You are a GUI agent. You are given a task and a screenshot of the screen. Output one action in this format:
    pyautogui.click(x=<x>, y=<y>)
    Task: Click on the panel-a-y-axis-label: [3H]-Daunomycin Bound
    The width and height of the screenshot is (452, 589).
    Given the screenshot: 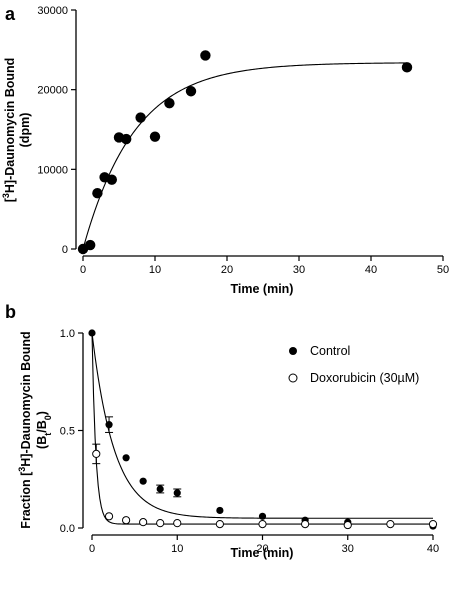 What is the action you would take?
    pyautogui.click(x=9, y=130)
    